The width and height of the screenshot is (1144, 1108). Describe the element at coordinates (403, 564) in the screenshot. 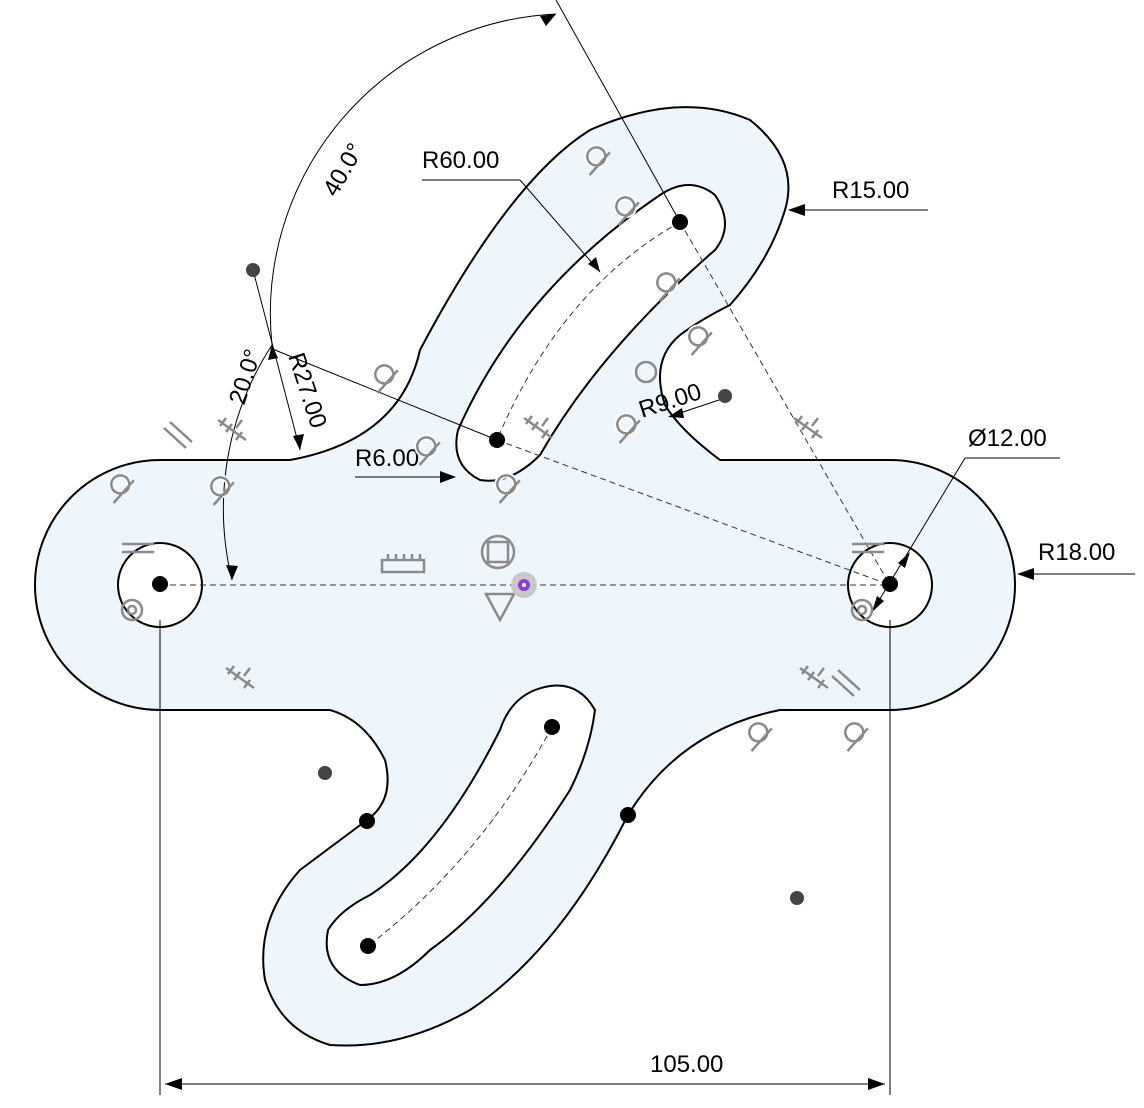

I see `midpoint-icon` at that location.